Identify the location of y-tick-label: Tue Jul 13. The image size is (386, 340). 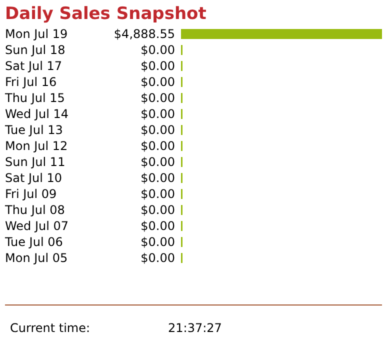
(33, 130).